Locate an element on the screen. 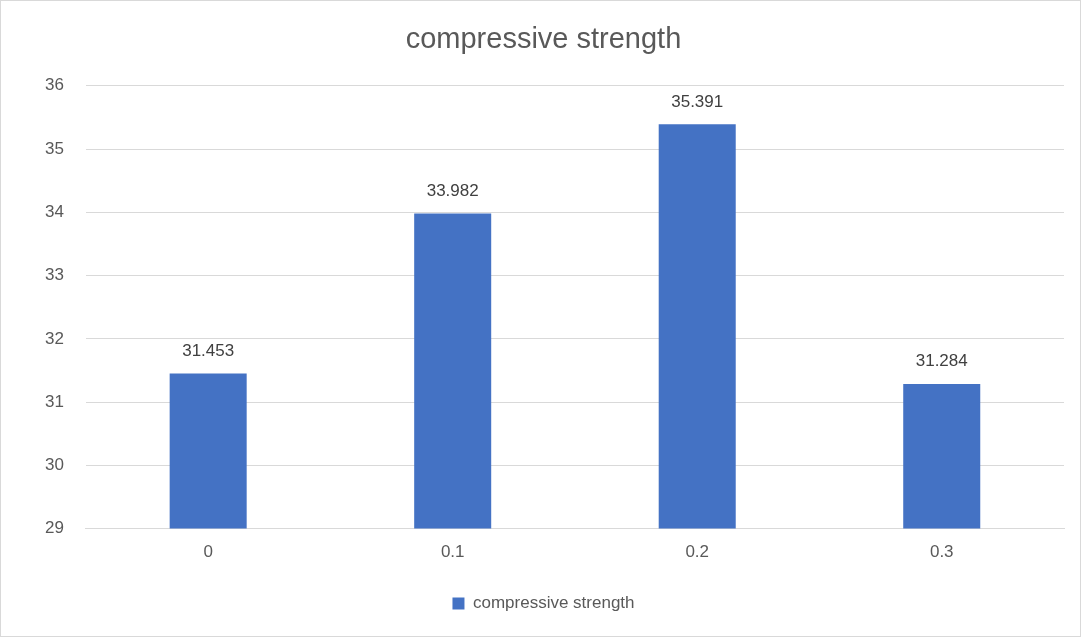  y-tick-label: 33 is located at coordinates (54, 275).